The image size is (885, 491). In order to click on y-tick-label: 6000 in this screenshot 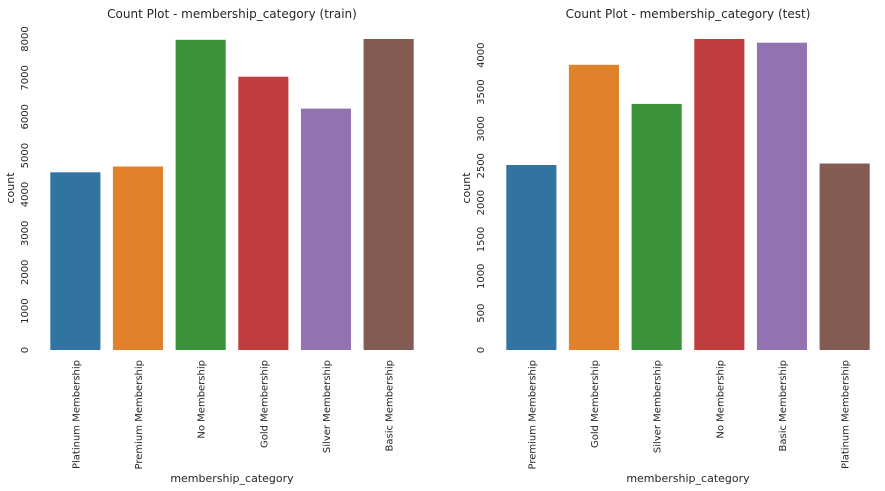, I will do `click(25, 116)`.